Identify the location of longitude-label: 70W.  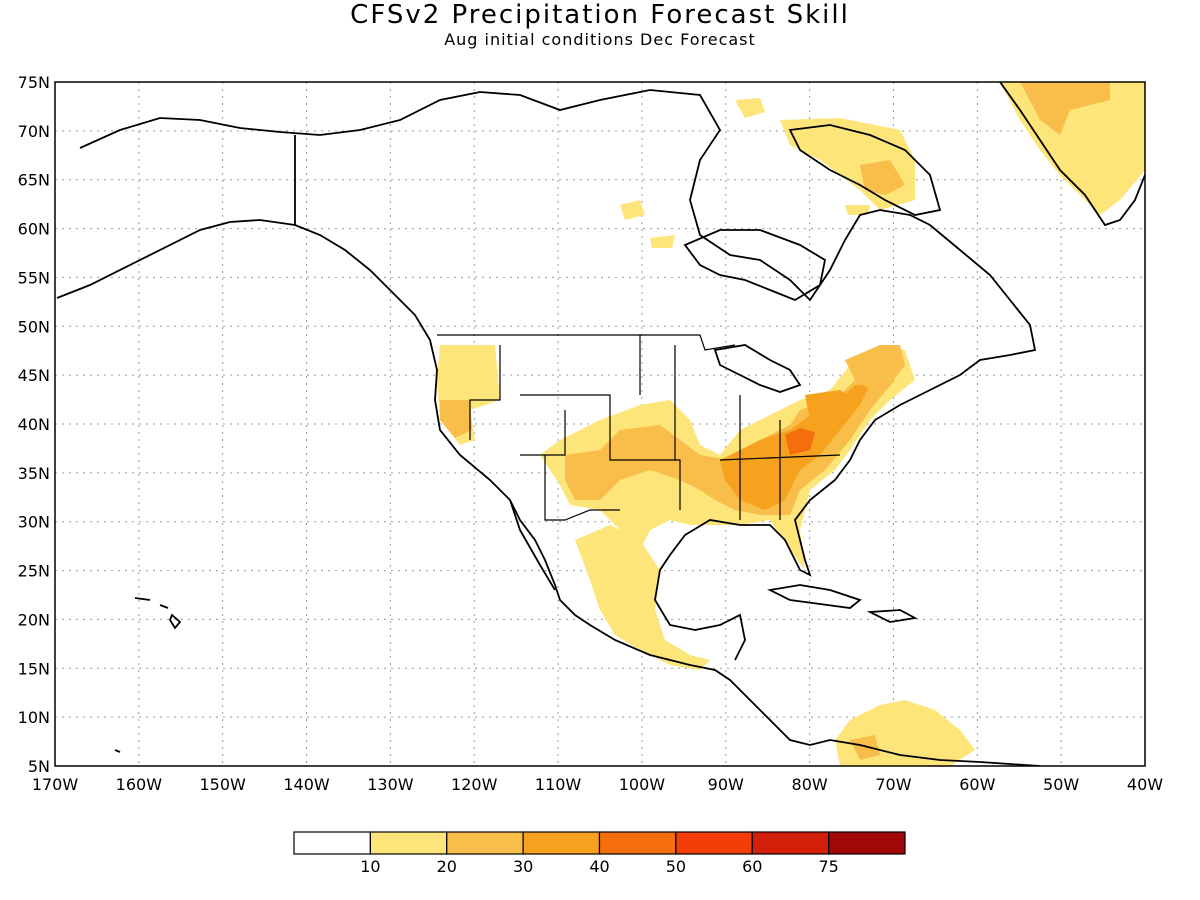
(893, 784).